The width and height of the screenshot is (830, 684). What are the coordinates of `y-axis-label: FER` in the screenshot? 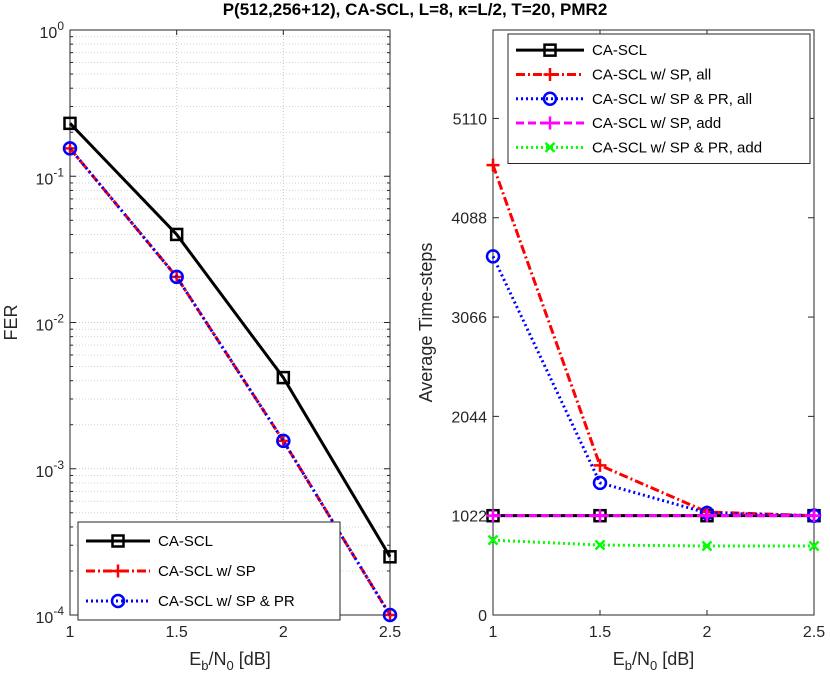 It's located at (11, 322).